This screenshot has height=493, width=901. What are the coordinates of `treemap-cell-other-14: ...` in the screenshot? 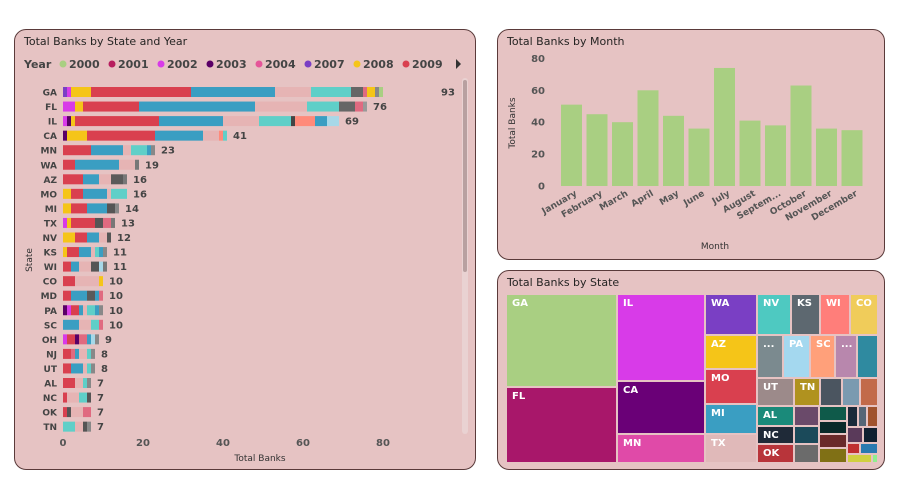 It's located at (770, 356).